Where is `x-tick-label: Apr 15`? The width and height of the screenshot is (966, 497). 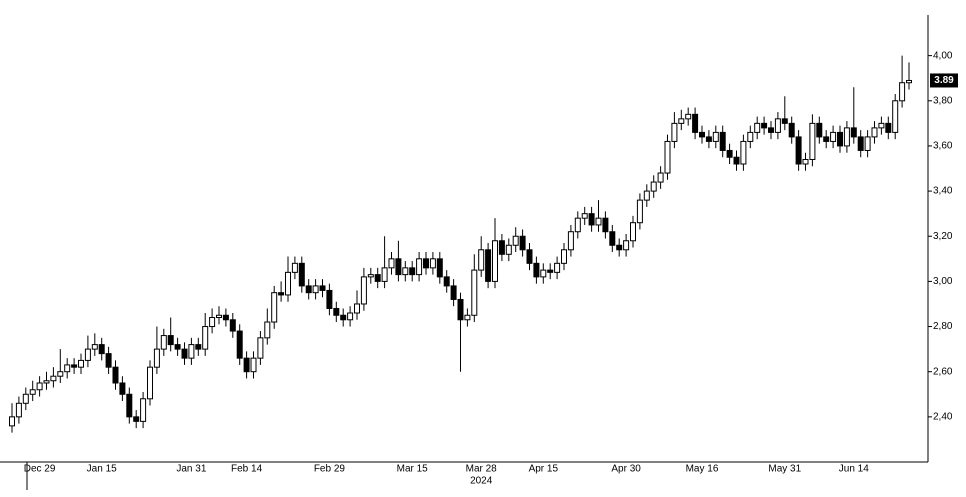
x-tick-label: Apr 15 is located at coordinates (544, 469).